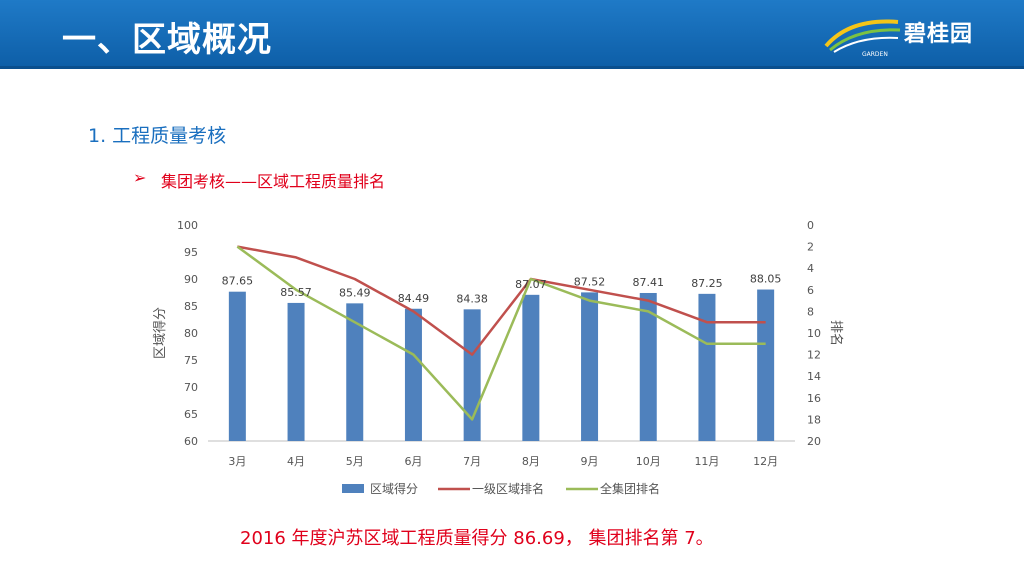 This screenshot has height=576, width=1024. What do you see at coordinates (630, 488) in the screenshot?
I see `legend-label: 全集团排名` at bounding box center [630, 488].